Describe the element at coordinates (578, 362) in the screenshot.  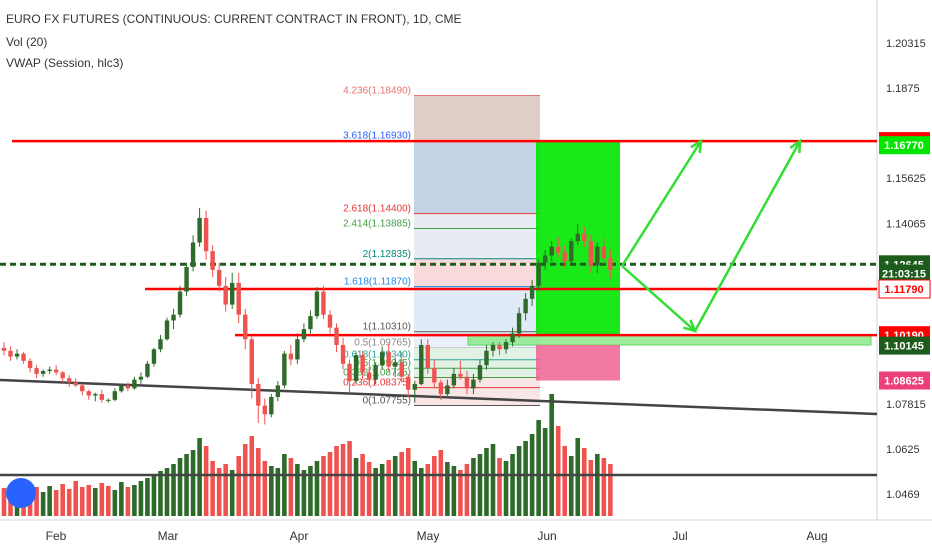
I see `stop-loss-zone` at that location.